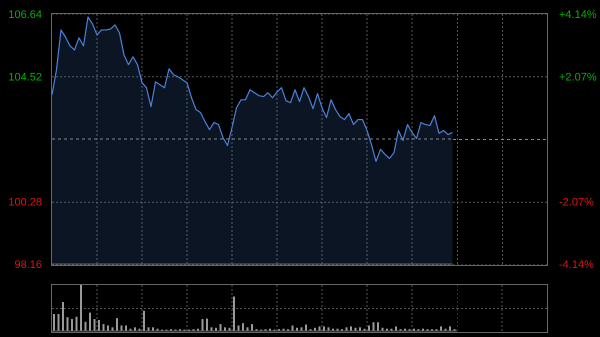  Describe the element at coordinates (25, 78) in the screenshot. I see `y-tick-label: 104.52` at that location.